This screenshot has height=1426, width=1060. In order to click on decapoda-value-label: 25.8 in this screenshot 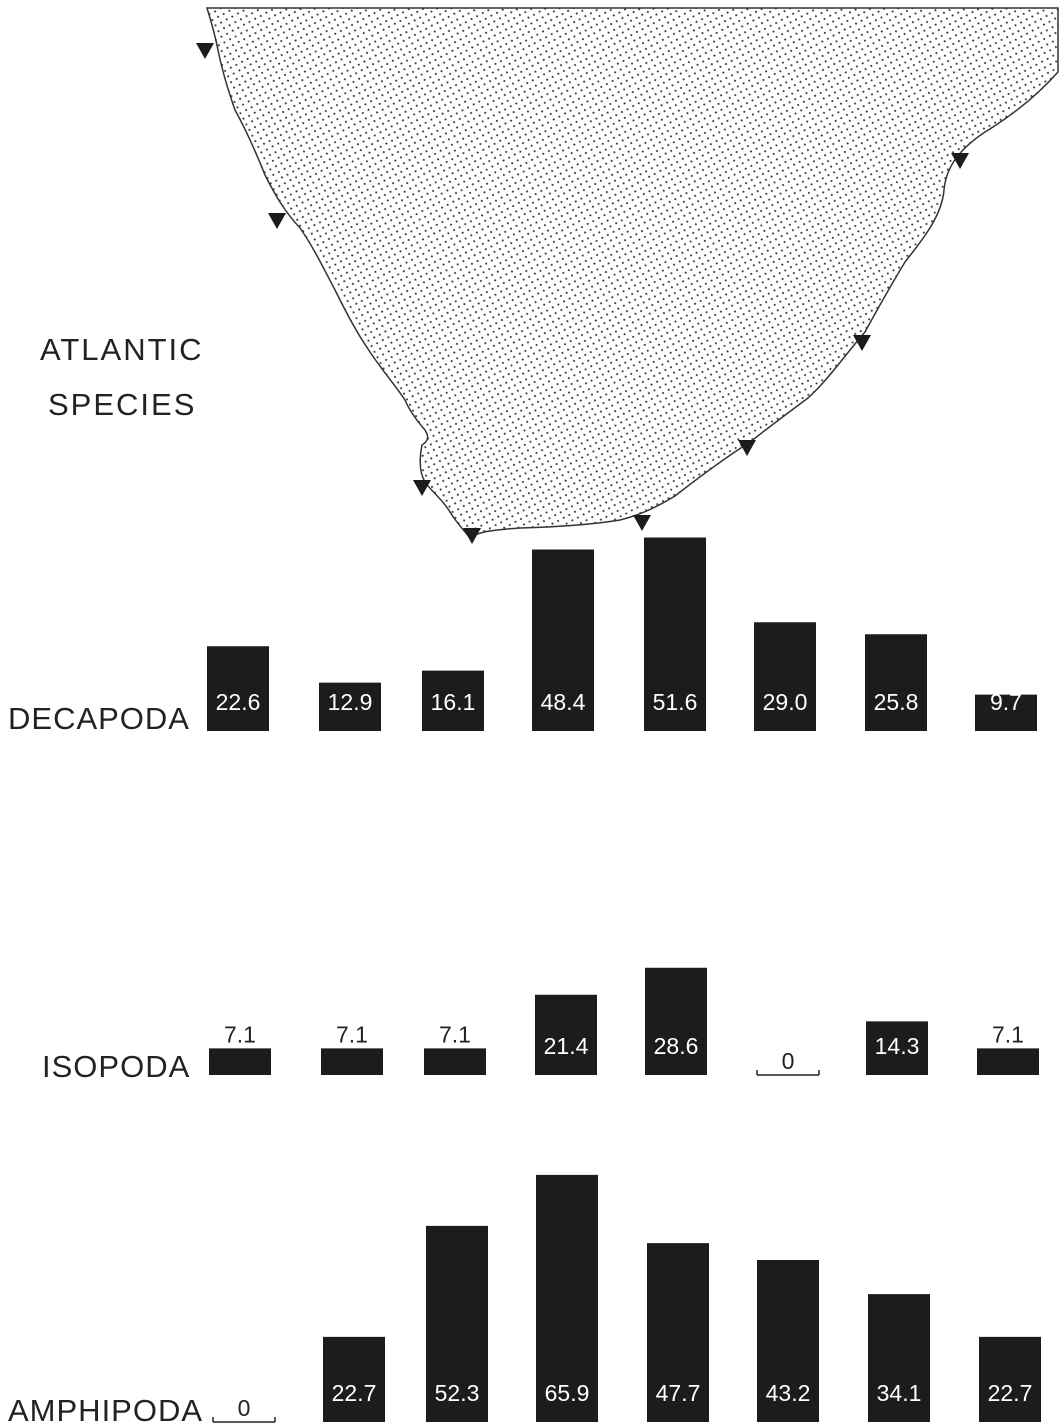, I will do `click(896, 702)`.